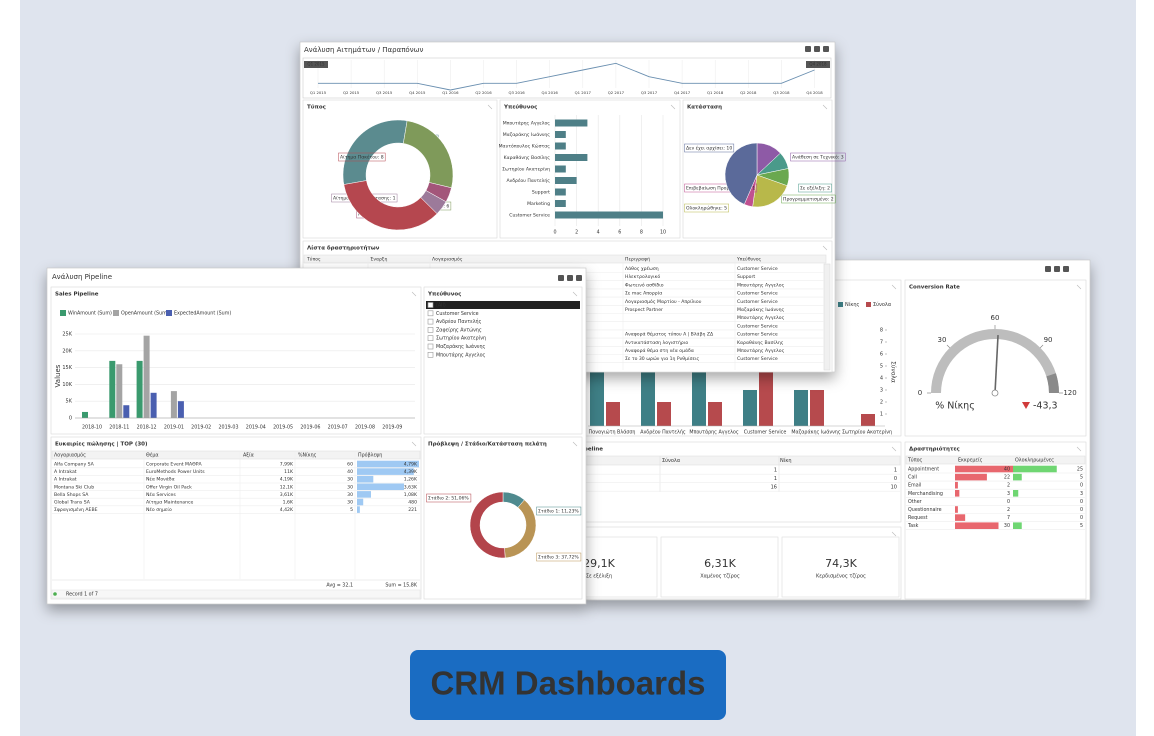  Describe the element at coordinates (65, 480) in the screenshot. I see `cell: A Intrakat` at that location.